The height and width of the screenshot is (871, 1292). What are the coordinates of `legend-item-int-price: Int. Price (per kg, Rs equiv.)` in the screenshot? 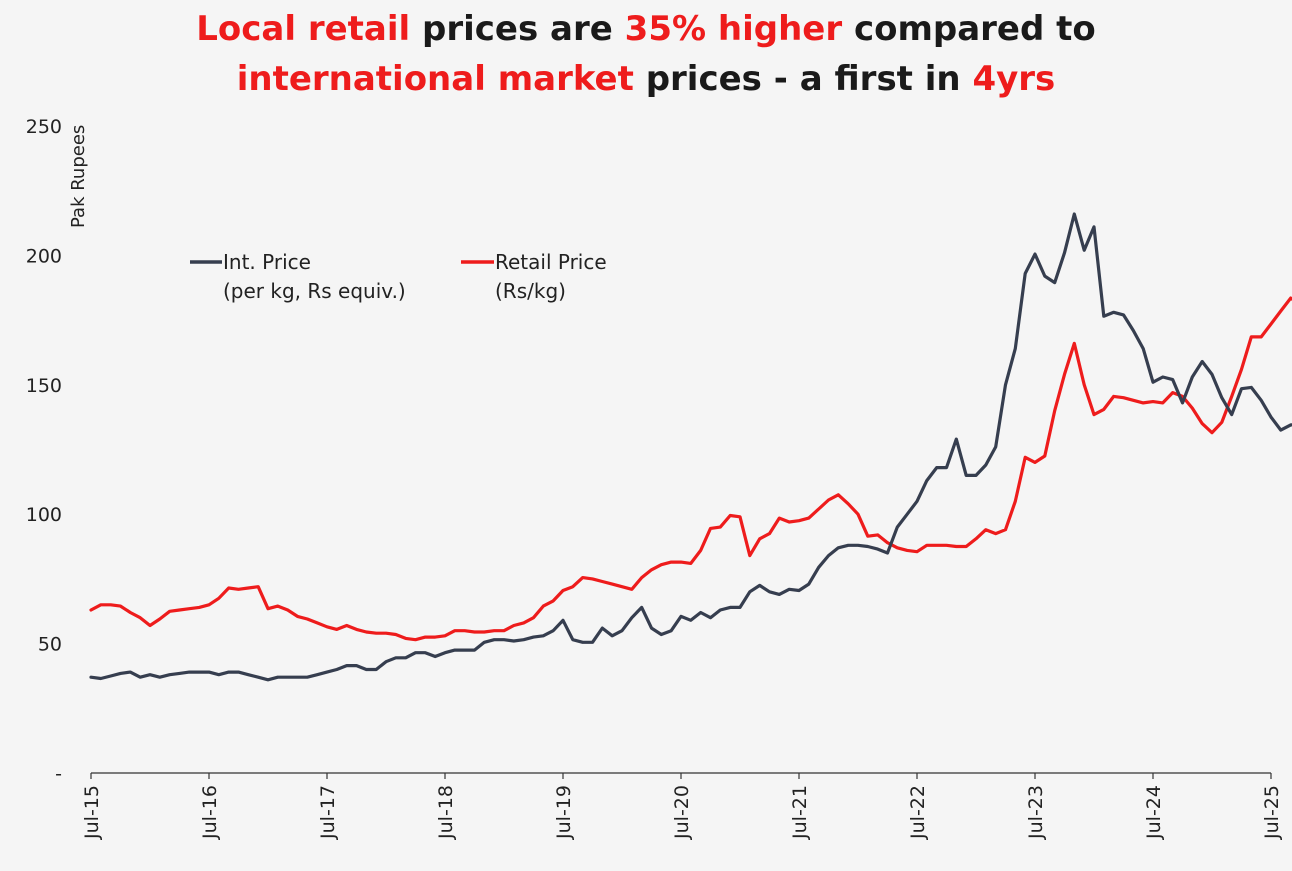 It's located at (298, 276).